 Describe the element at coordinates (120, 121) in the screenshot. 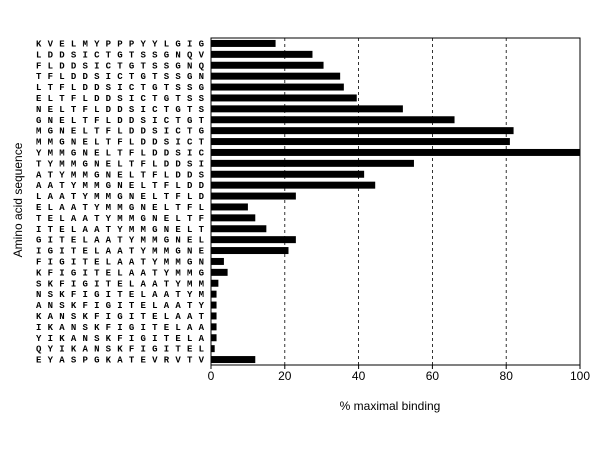

I see `y-tick-label: GNELTFLDDSICTGT` at that location.